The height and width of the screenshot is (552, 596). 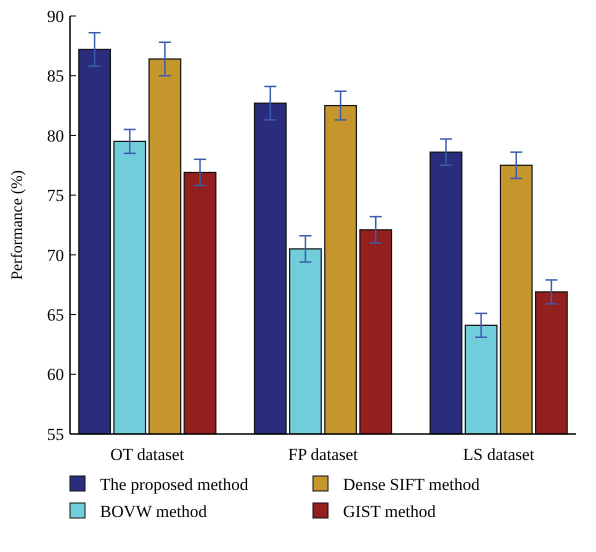 I want to click on y-tick-label: 85, so click(x=55, y=76).